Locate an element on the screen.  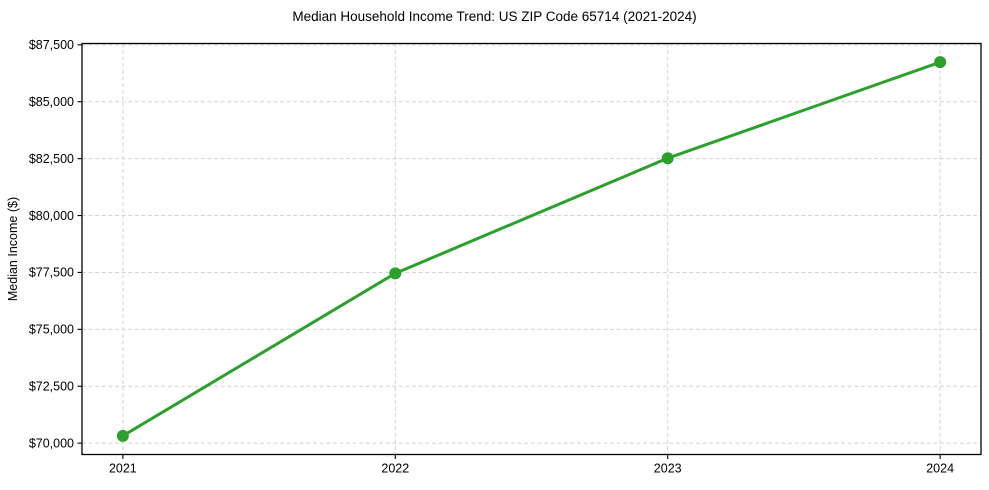
y-tick-label: $77,500 is located at coordinates (51, 273).